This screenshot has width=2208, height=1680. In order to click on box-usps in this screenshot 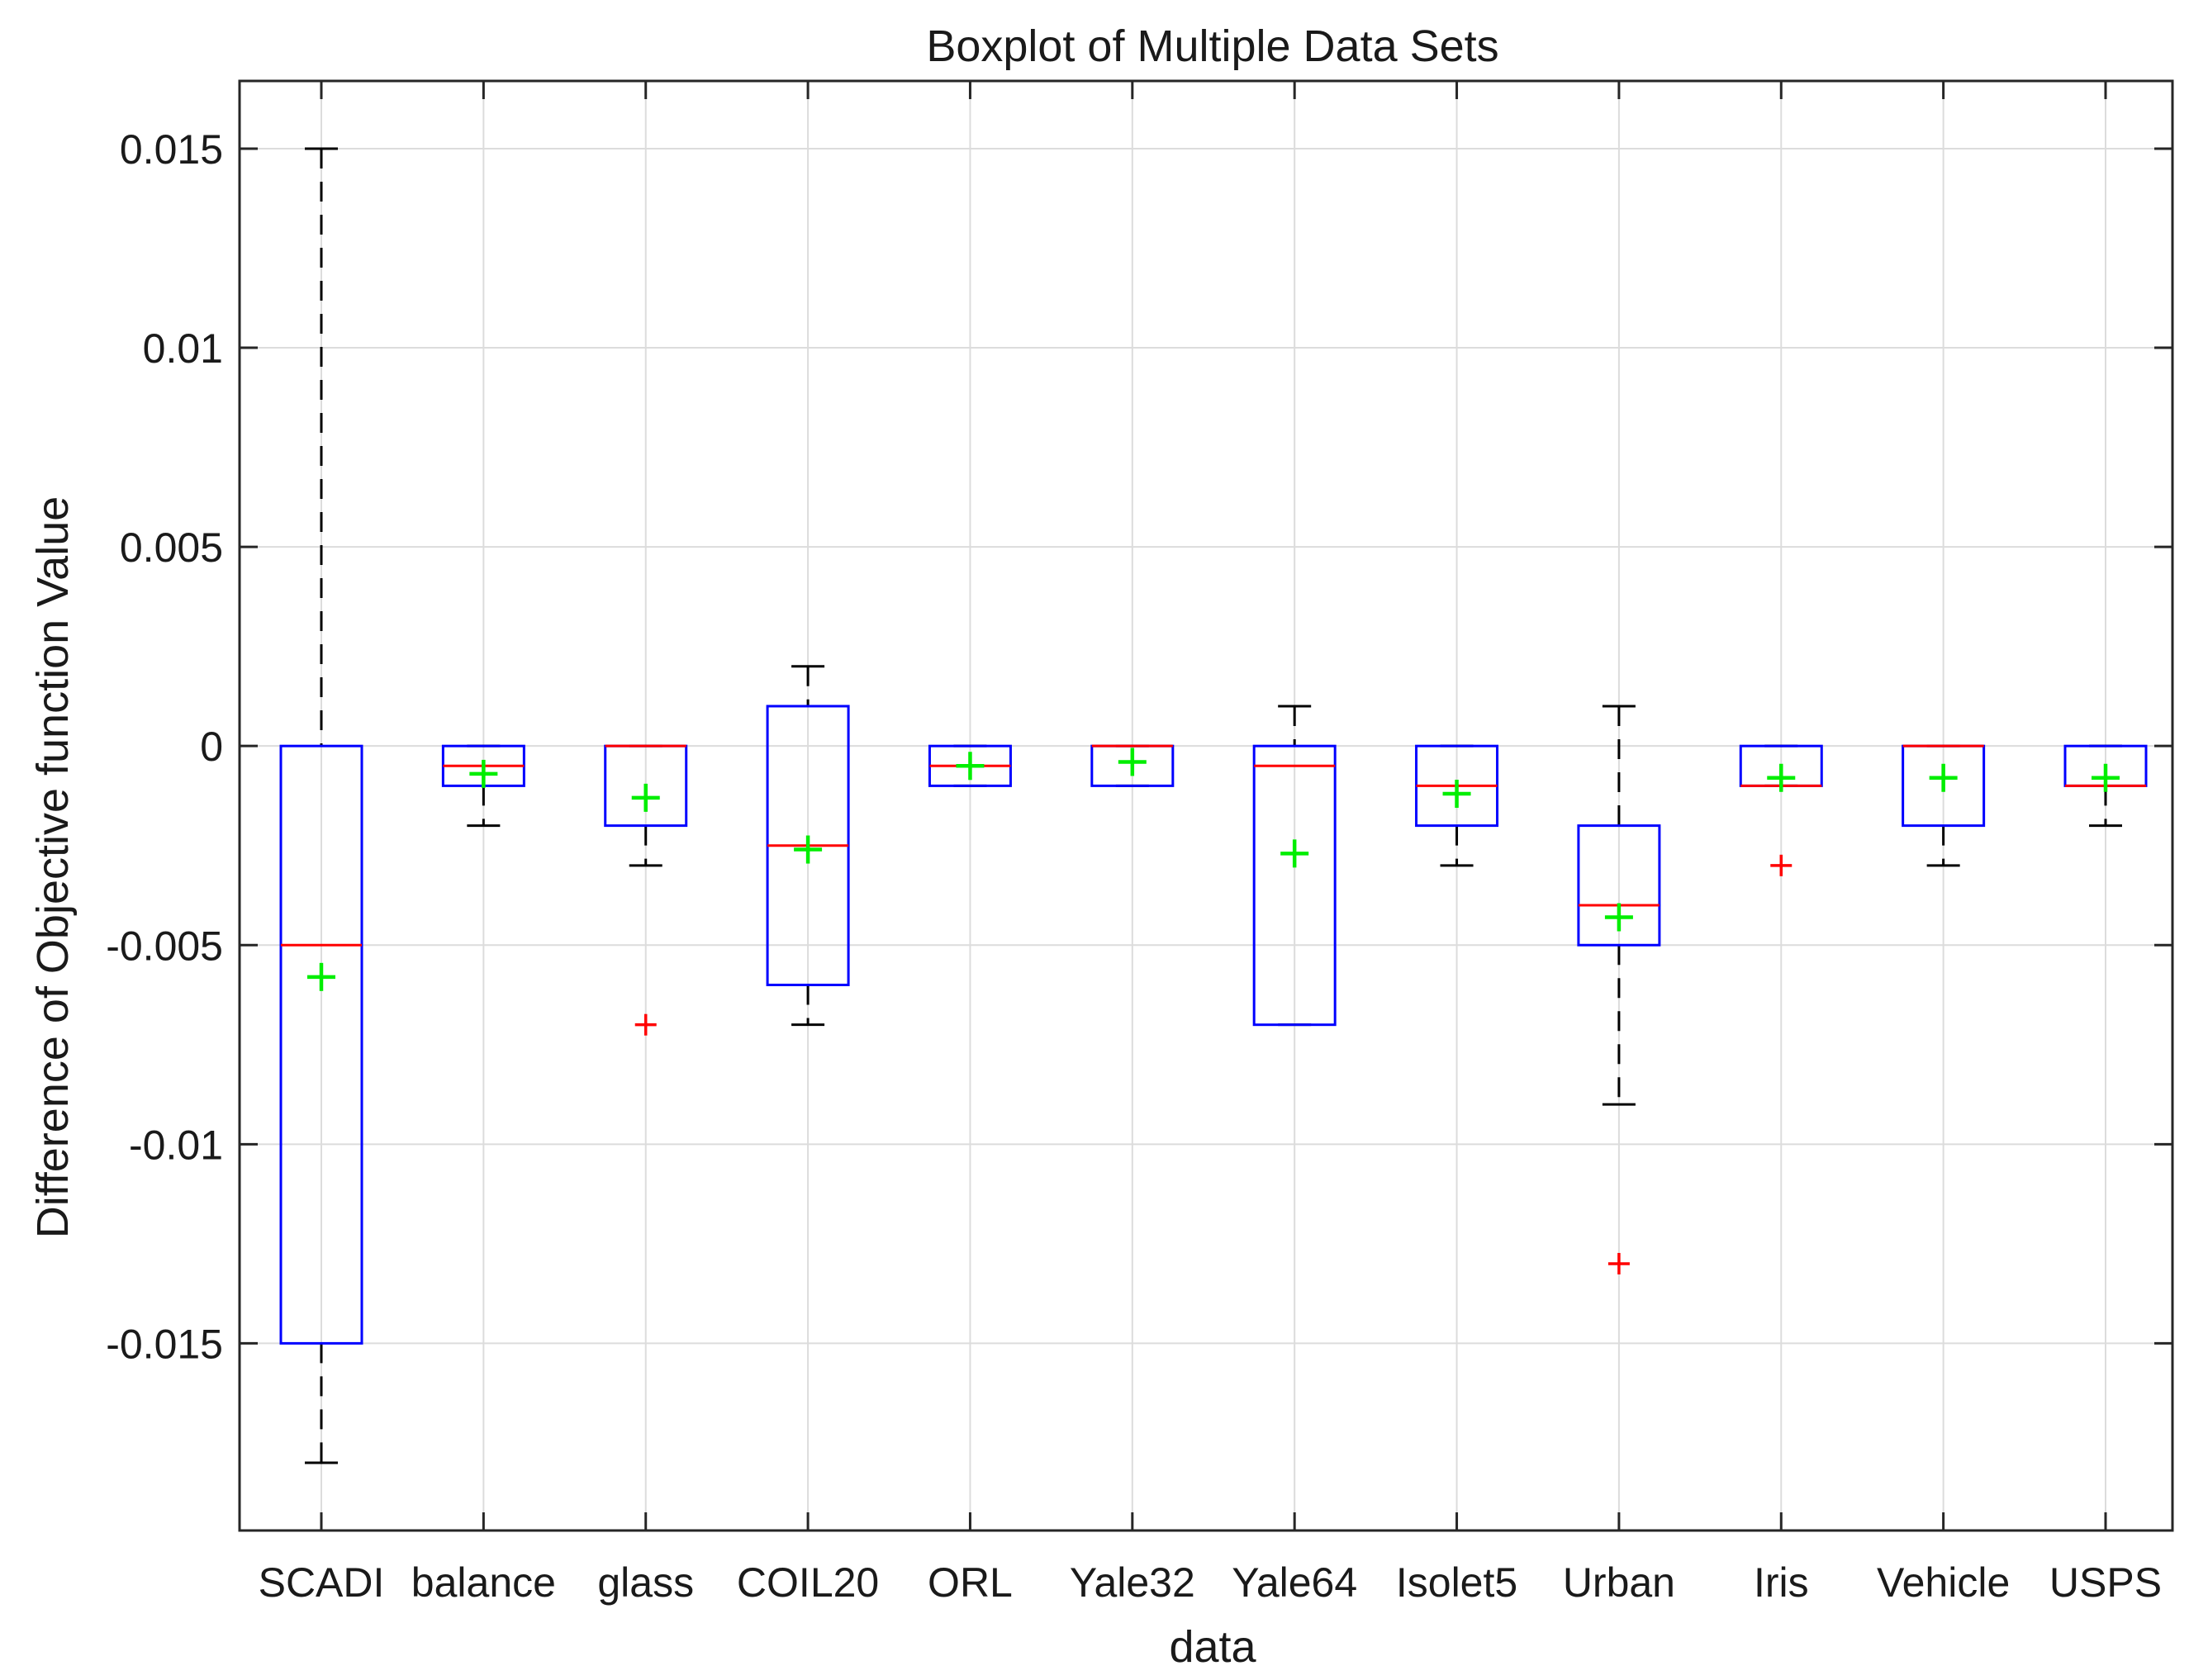, I will do `click(2105, 786)`.